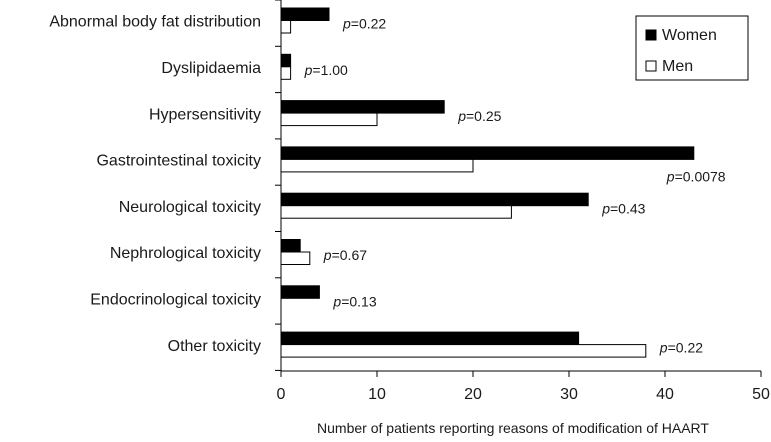 The width and height of the screenshot is (771, 442). I want to click on legend-entry: Women, so click(689, 35).